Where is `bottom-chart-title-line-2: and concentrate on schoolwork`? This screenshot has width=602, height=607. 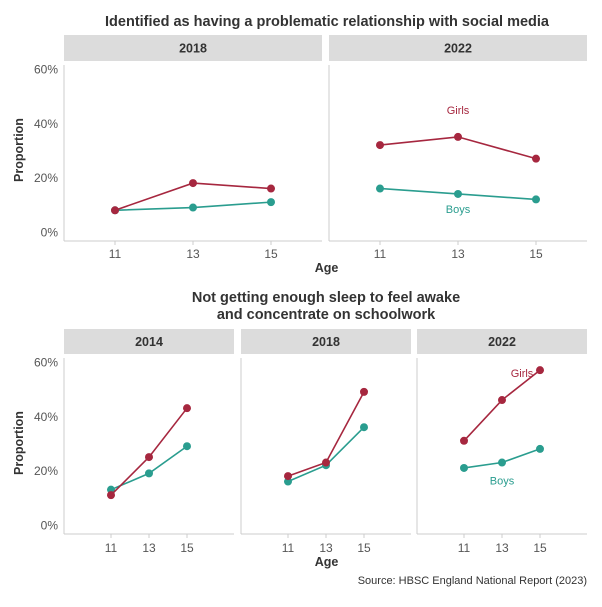 bottom-chart-title-line-2: and concentrate on schoolwork is located at coordinates (326, 315).